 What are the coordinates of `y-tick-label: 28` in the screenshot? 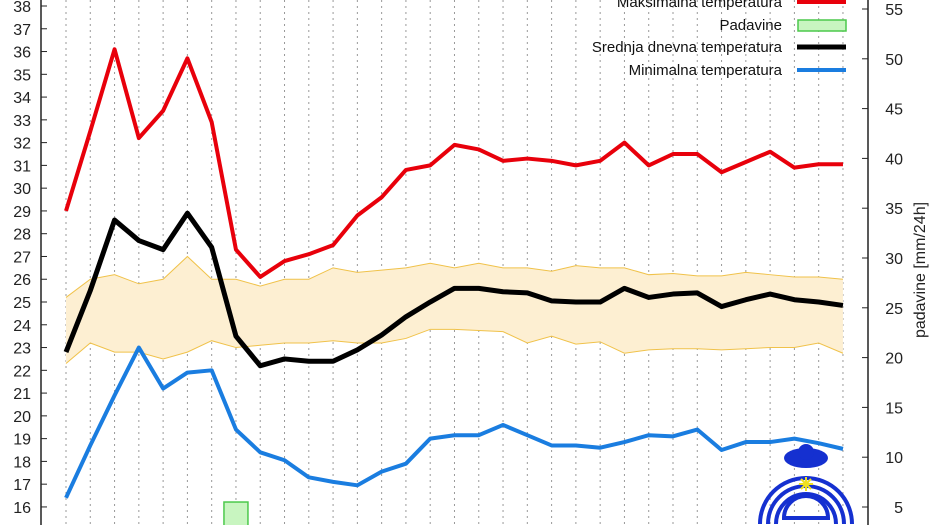 It's located at (22, 235).